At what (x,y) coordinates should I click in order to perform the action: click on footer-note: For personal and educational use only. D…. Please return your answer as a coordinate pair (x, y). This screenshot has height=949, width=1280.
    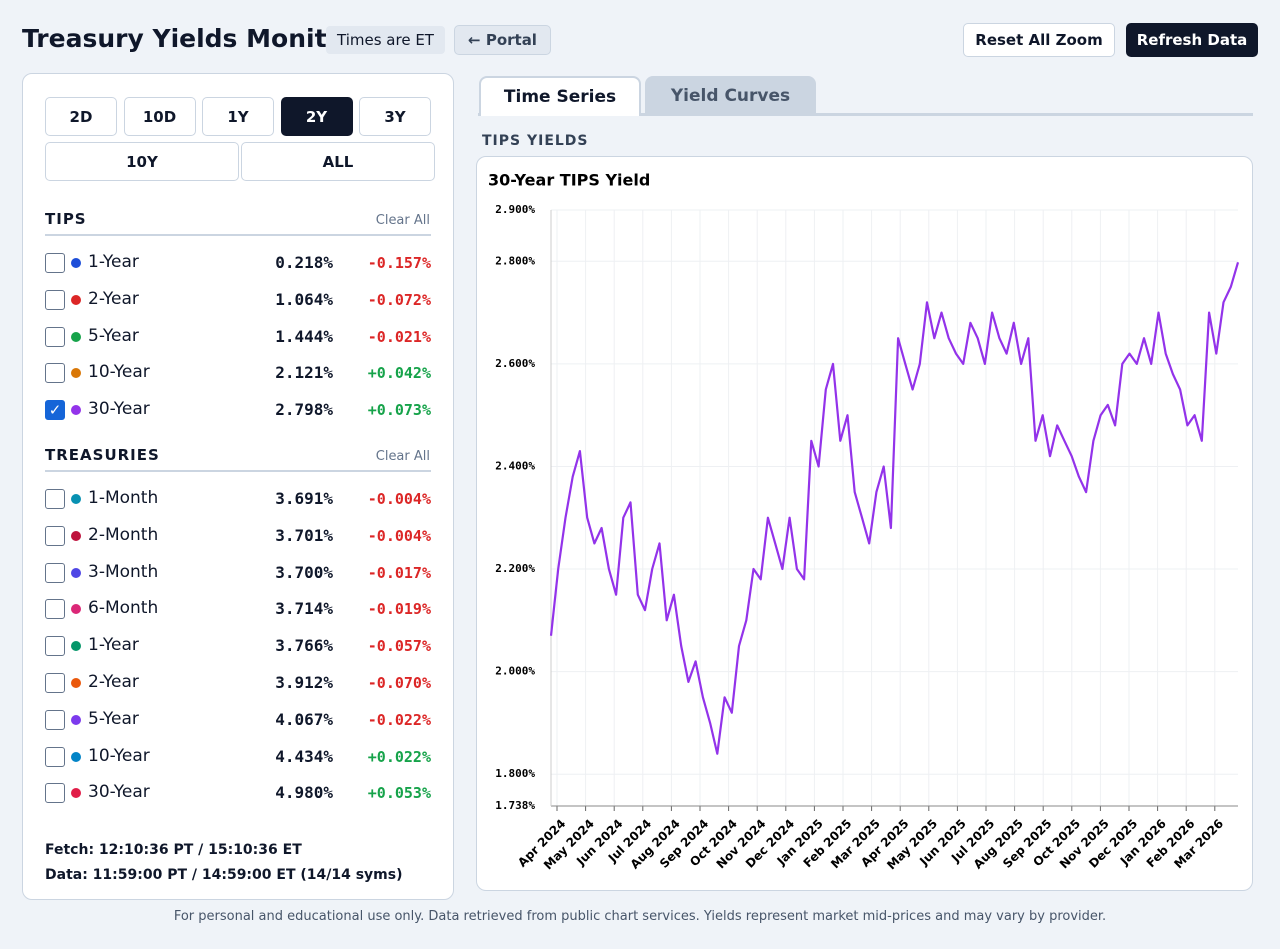
    Looking at the image, I should click on (640, 916).